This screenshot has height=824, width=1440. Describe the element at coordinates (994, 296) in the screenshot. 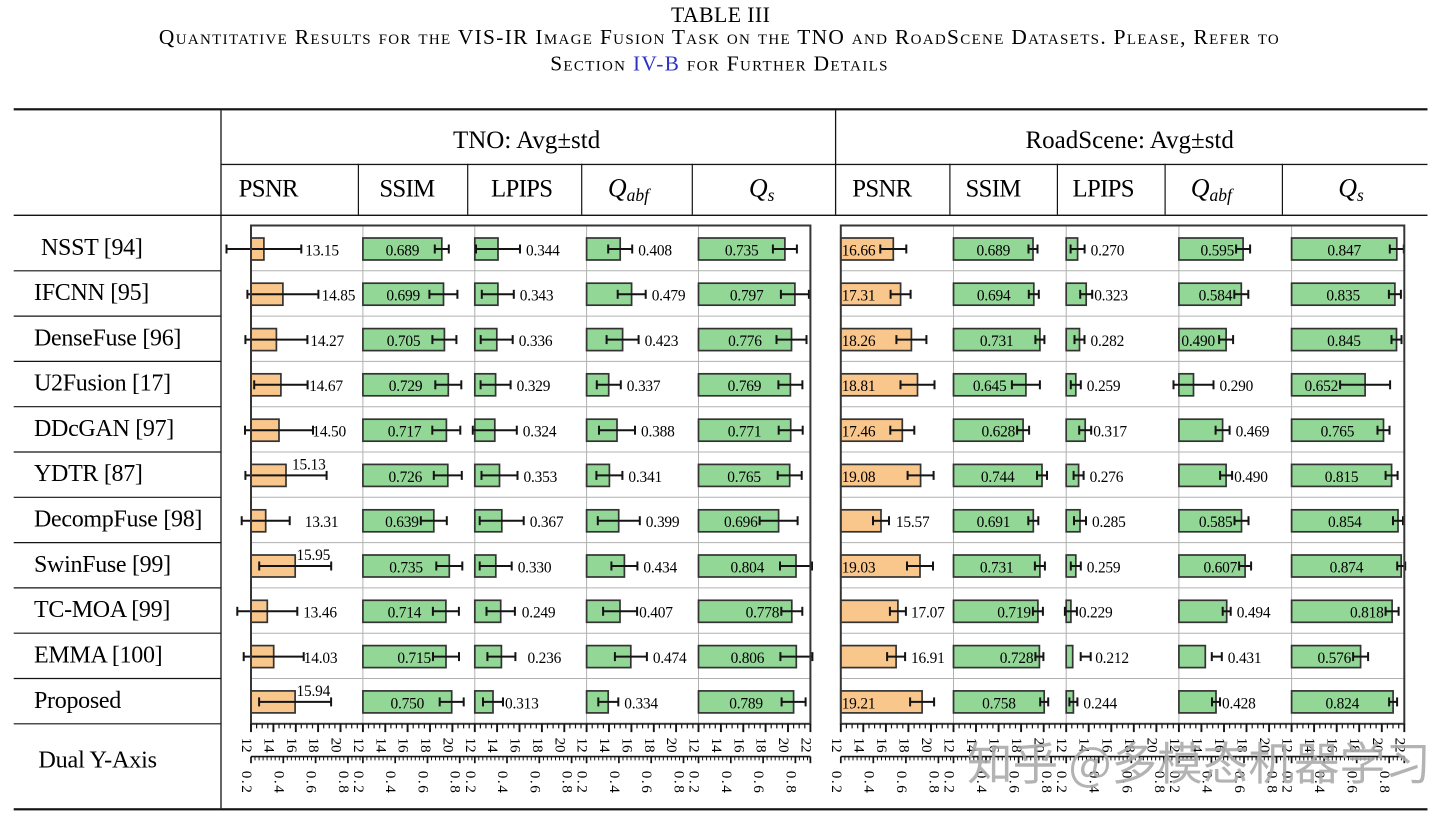

I see `svg-text: 0.694` at that location.